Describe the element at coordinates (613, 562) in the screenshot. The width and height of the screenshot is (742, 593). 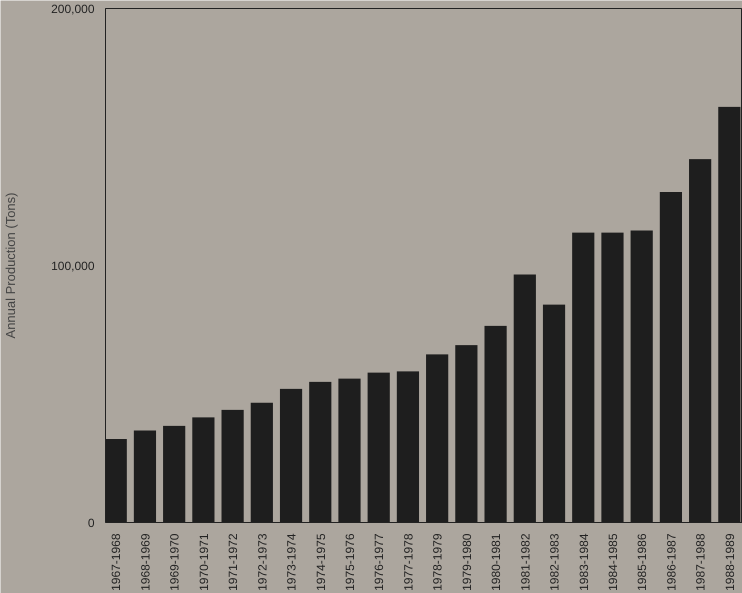
I see `x-tick-label: 1984-1985` at that location.